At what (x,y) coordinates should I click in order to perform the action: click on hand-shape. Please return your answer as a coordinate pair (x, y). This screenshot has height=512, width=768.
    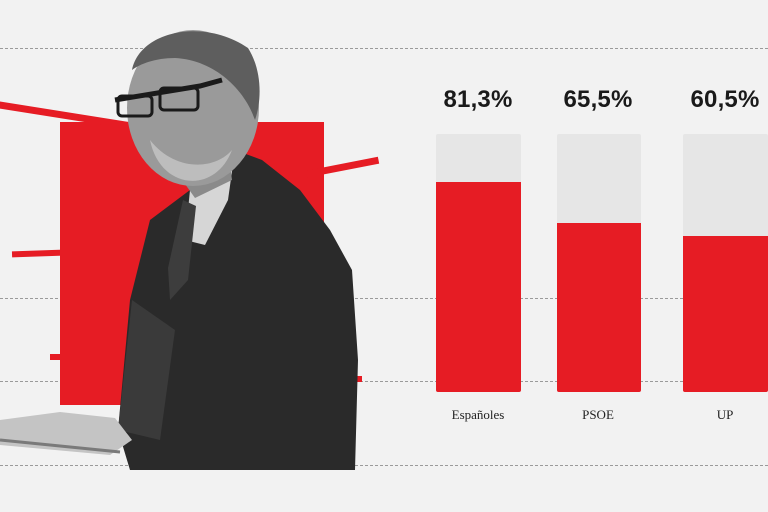
    Looking at the image, I should click on (66, 433).